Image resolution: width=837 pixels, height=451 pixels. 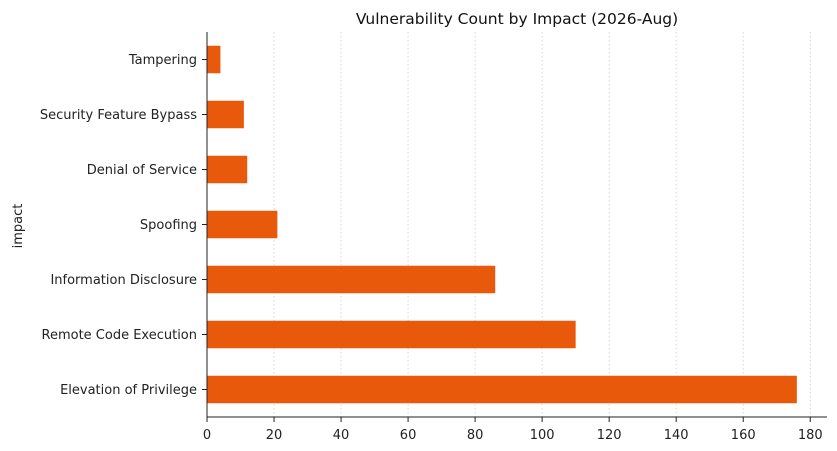 I want to click on x-tick-label: 100, so click(x=542, y=435).